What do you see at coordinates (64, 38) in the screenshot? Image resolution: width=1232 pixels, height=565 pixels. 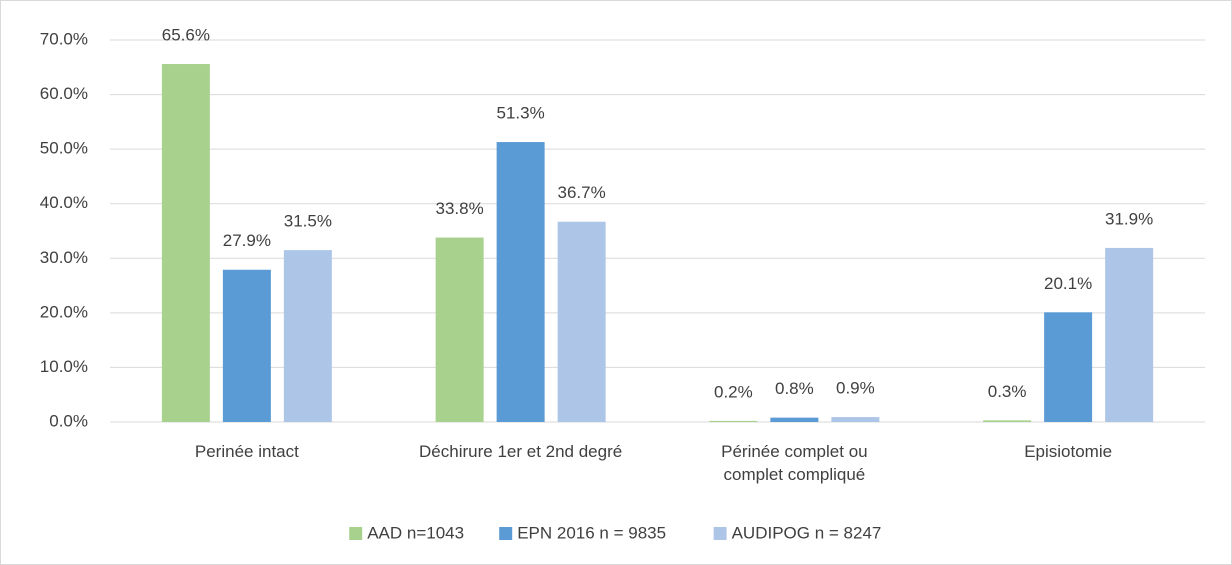 I see `y-tick-label: 70.0%` at bounding box center [64, 38].